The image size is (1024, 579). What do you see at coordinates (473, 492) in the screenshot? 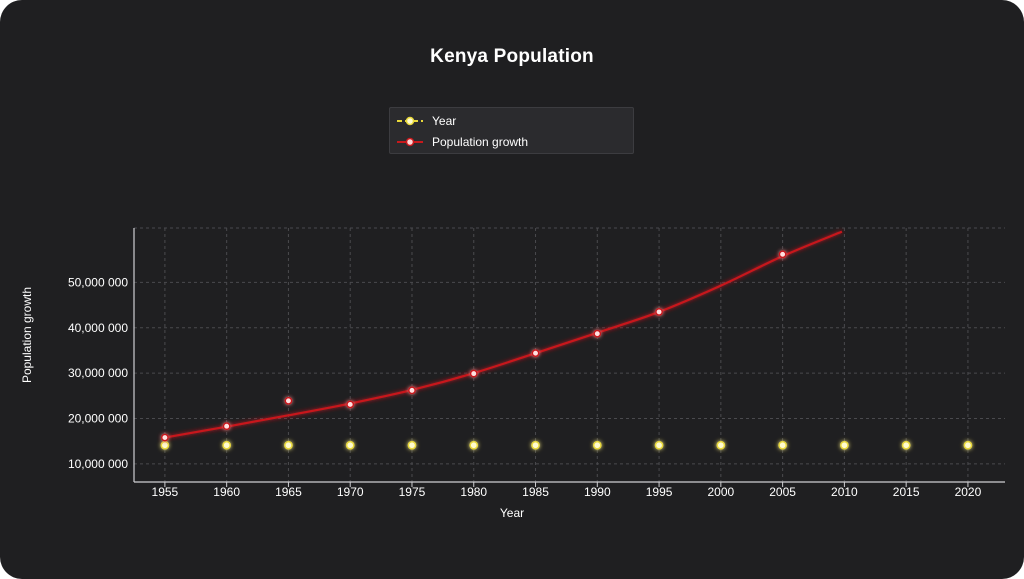
I see `x-tick-label: 1980` at bounding box center [473, 492].